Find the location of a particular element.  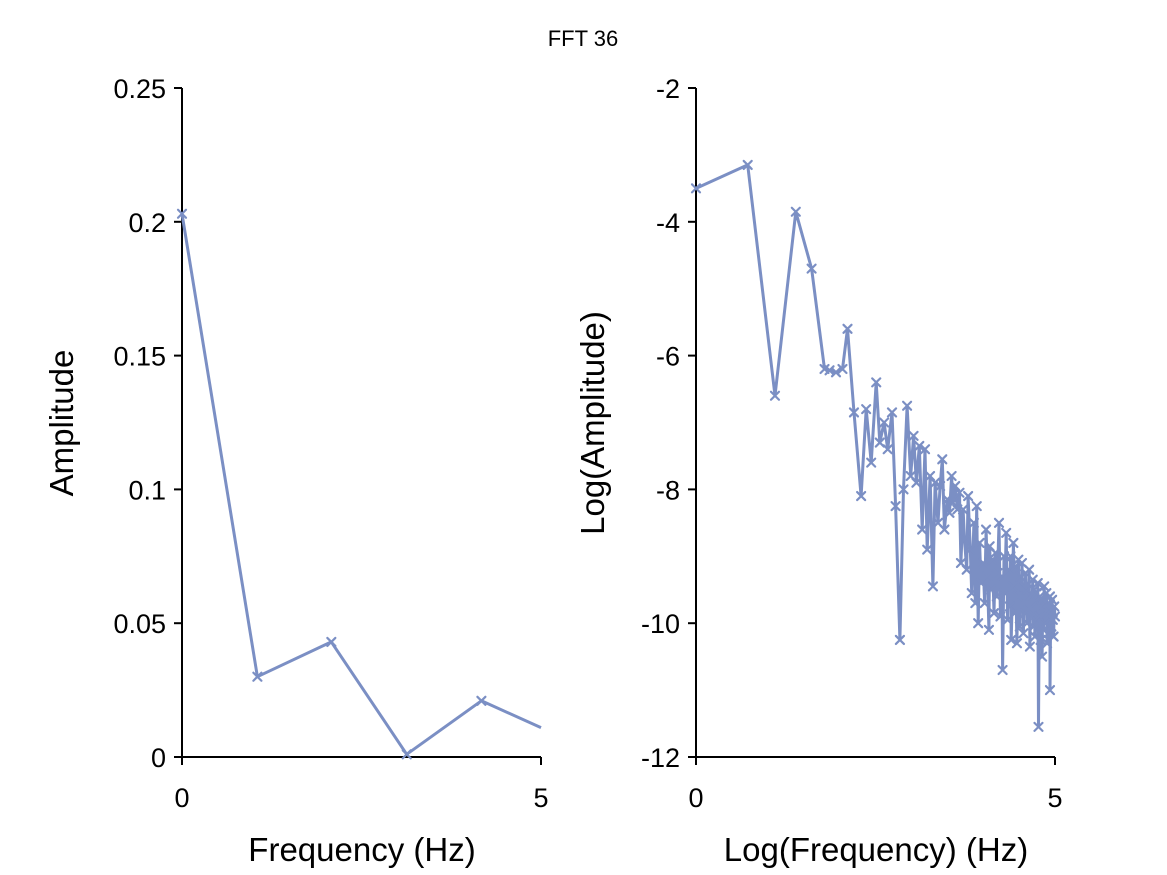

x-axis-label: Frequency (Hz) is located at coordinates (361, 849).